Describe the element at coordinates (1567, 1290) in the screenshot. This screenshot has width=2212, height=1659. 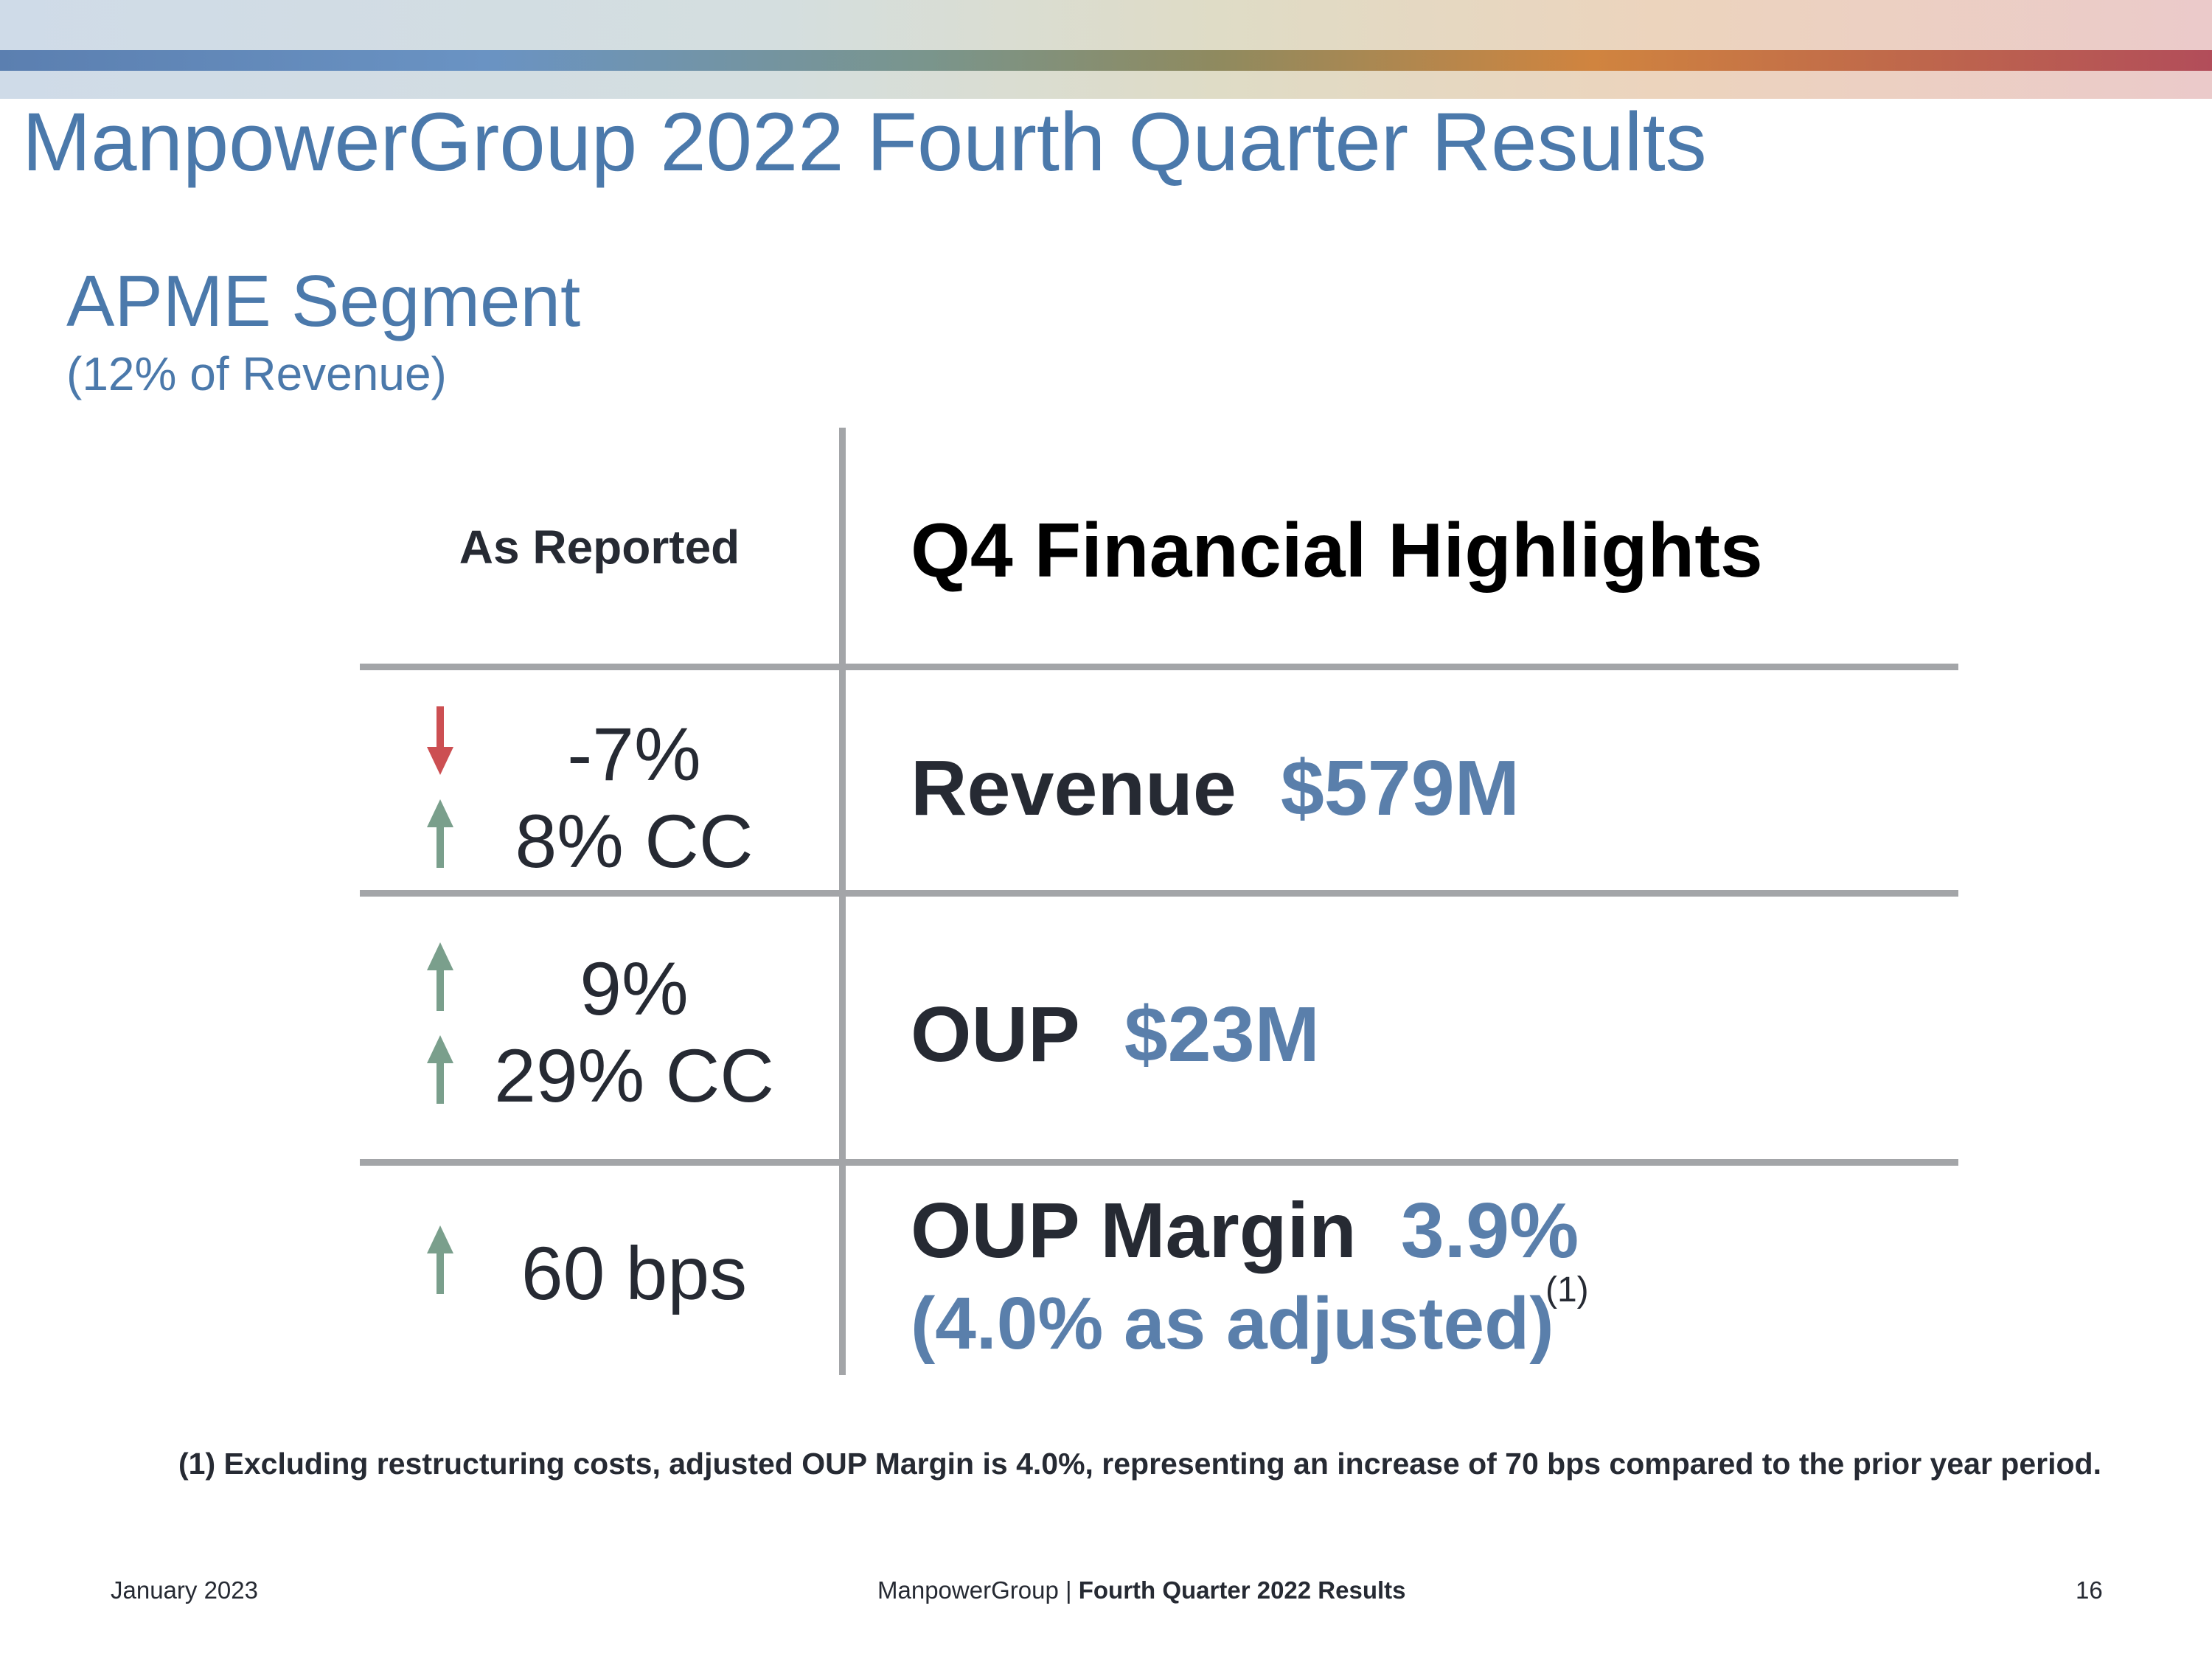
I see `footnote-reference: (1)` at that location.